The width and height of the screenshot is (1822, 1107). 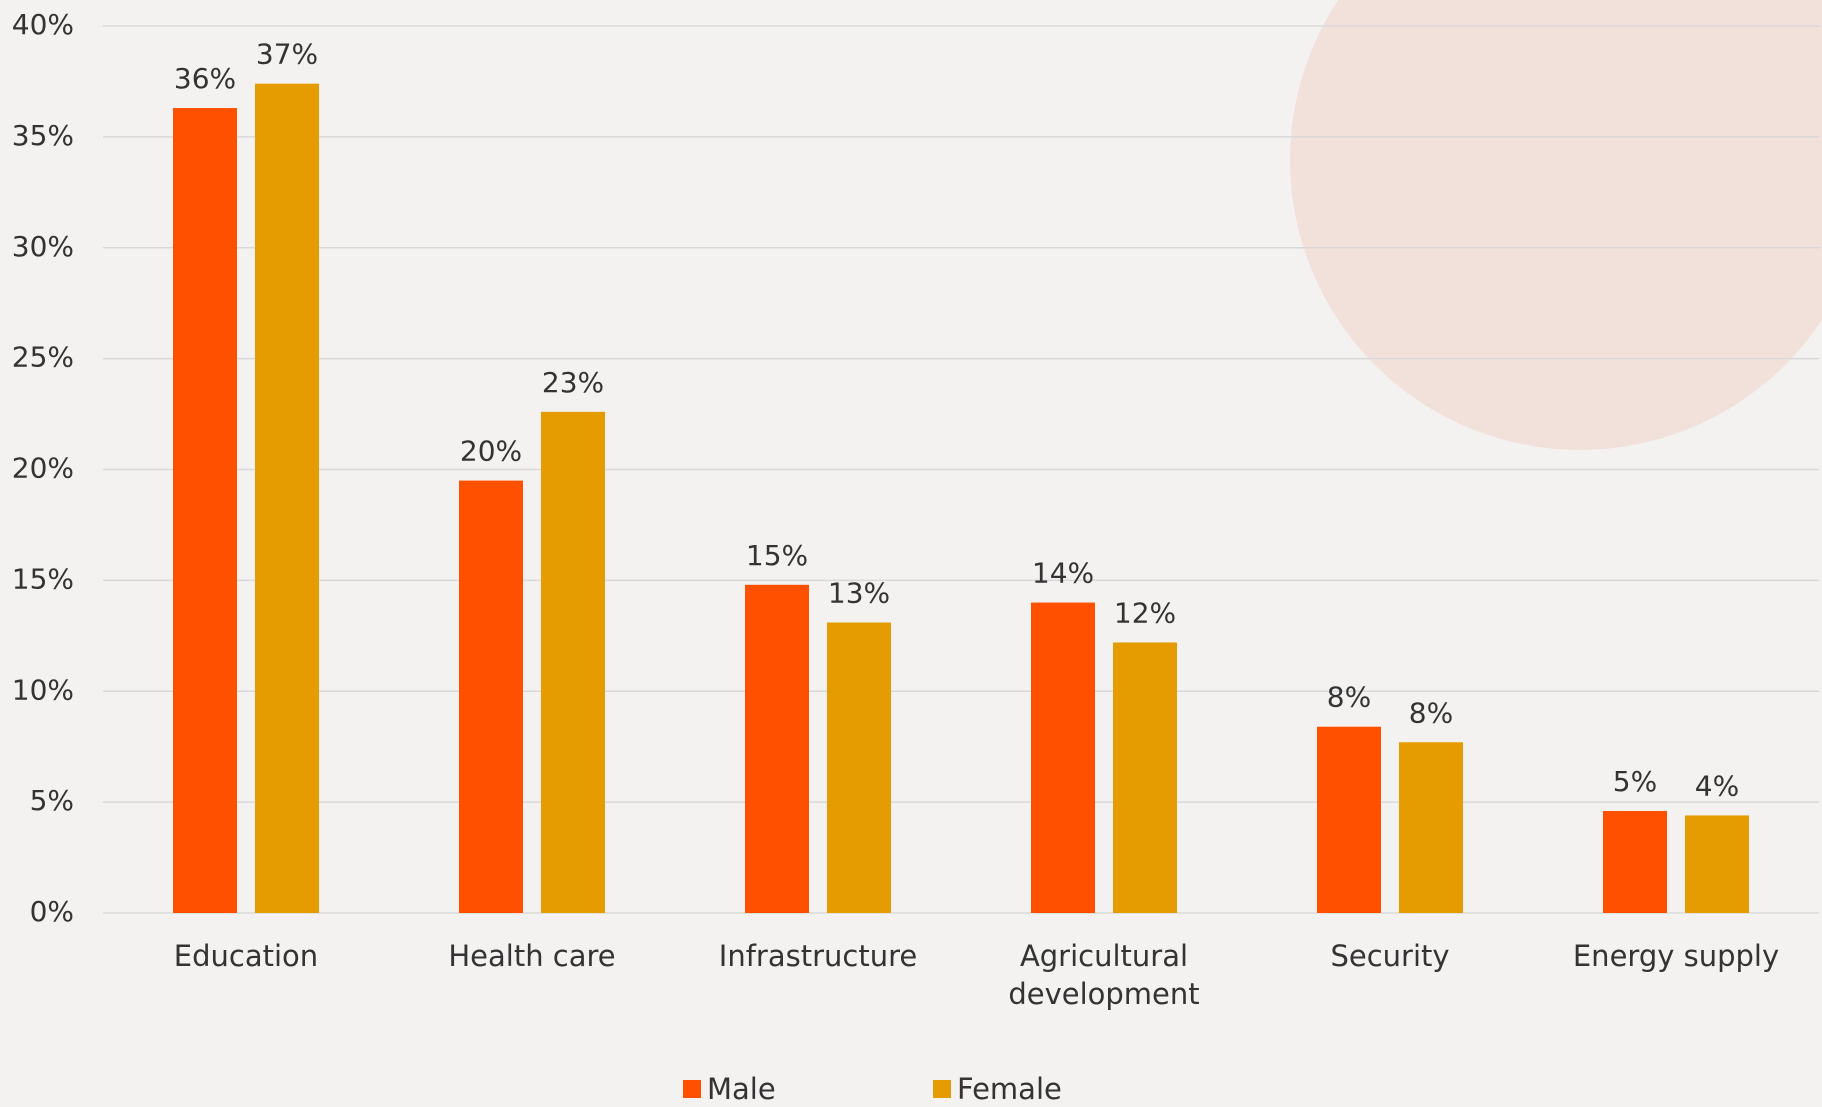 What do you see at coordinates (1635, 781) in the screenshot?
I see `value-label: 5%` at bounding box center [1635, 781].